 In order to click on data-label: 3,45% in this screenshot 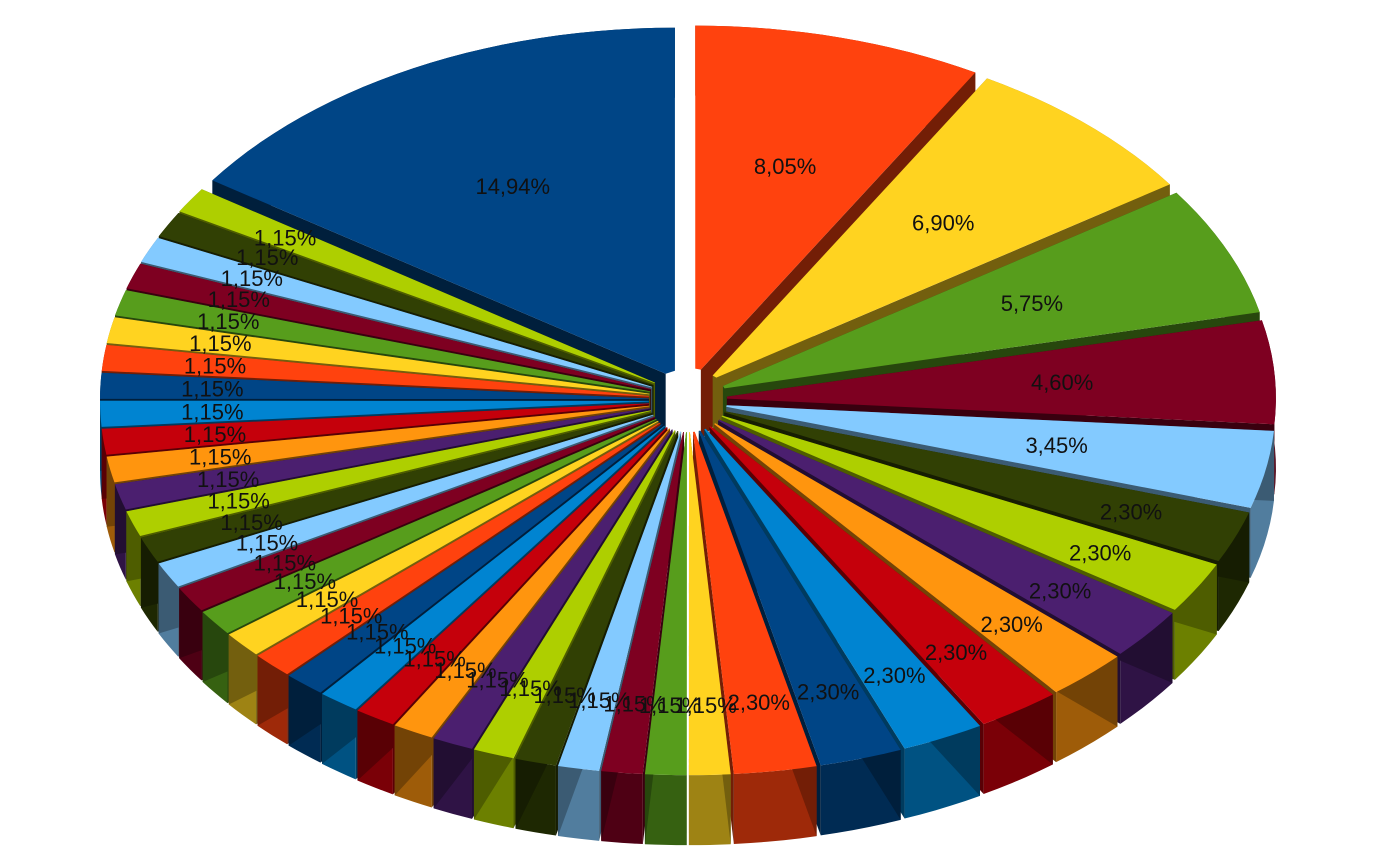, I will do `click(1056, 445)`.